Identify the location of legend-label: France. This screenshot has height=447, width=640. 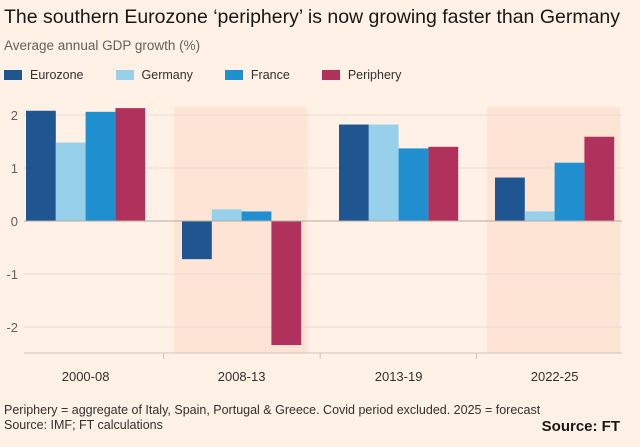
(270, 75).